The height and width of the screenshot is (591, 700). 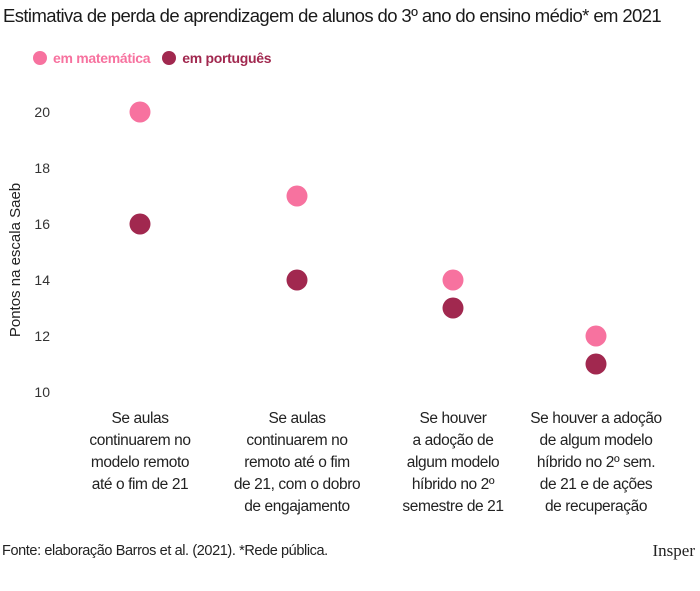 I want to click on x-tick-label-line: Se houver, so click(x=453, y=418).